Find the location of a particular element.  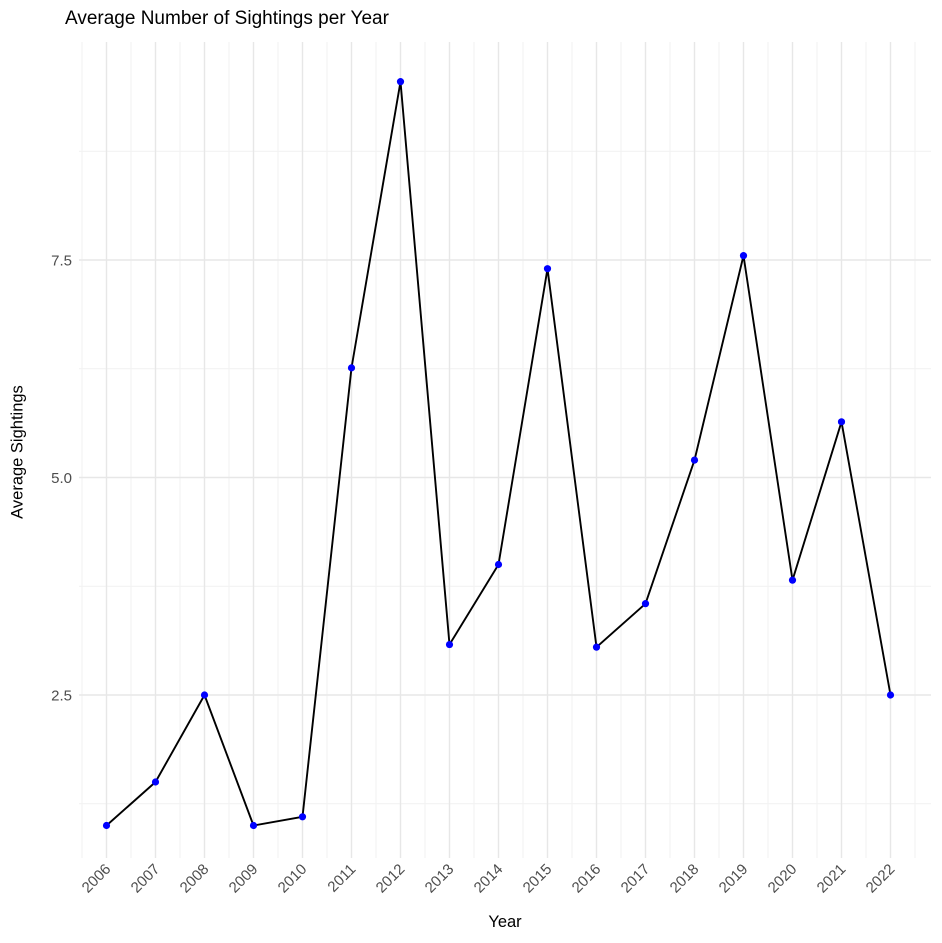

data-point-2016 is located at coordinates (596, 647).